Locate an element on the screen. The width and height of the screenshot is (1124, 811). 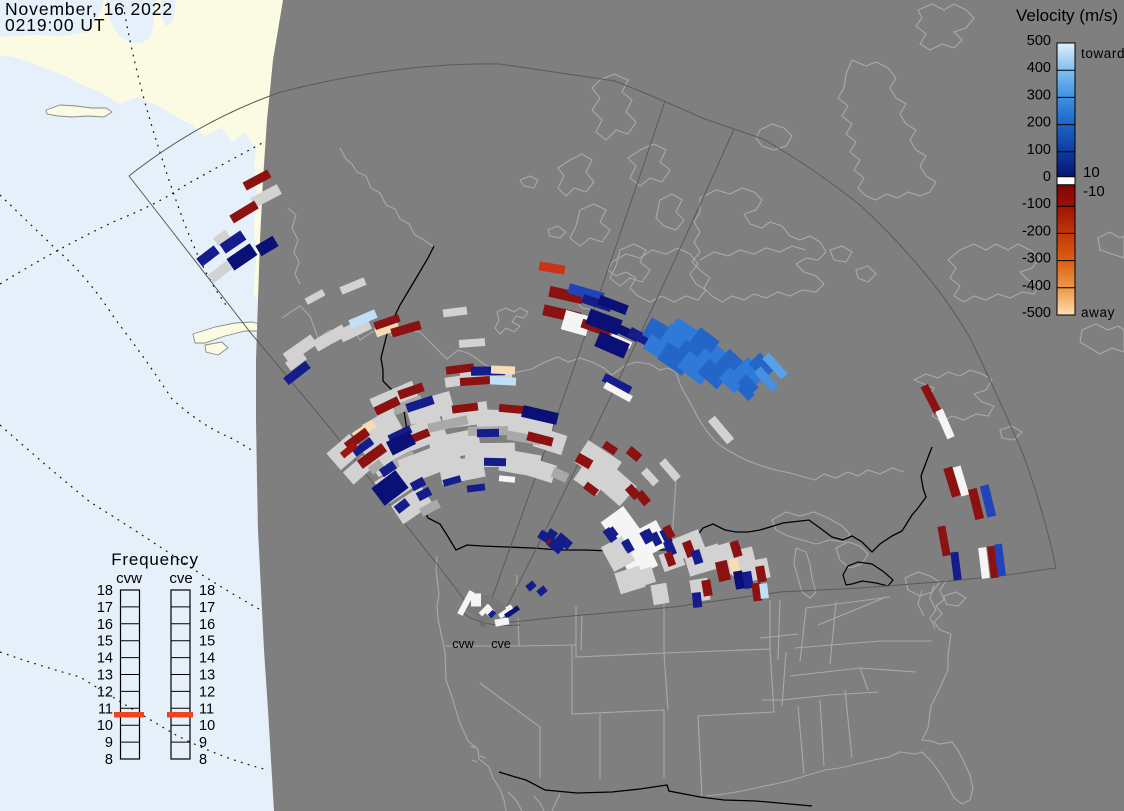
svg-text: November, 16 2022 is located at coordinates (89, 9).